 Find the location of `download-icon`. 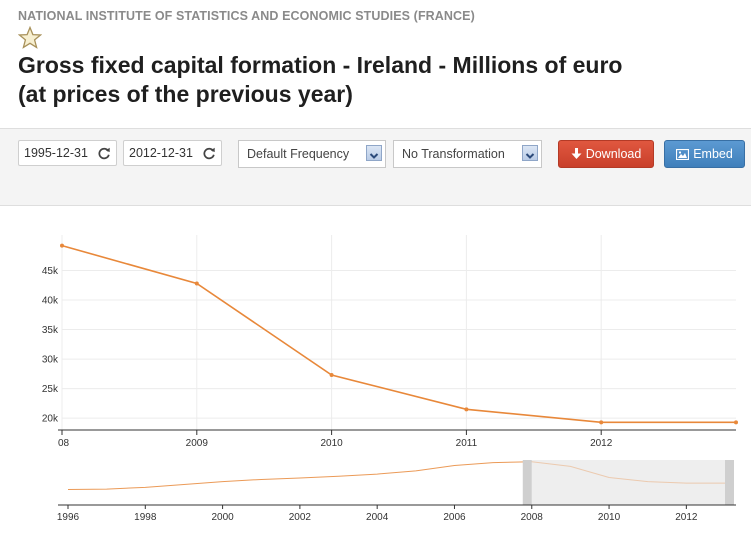

download-icon is located at coordinates (576, 153).